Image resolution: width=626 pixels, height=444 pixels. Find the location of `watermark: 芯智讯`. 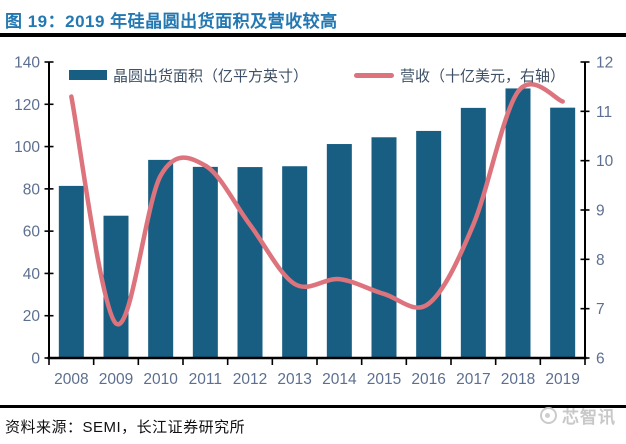

watermark: 芯智讯 is located at coordinates (578, 415).